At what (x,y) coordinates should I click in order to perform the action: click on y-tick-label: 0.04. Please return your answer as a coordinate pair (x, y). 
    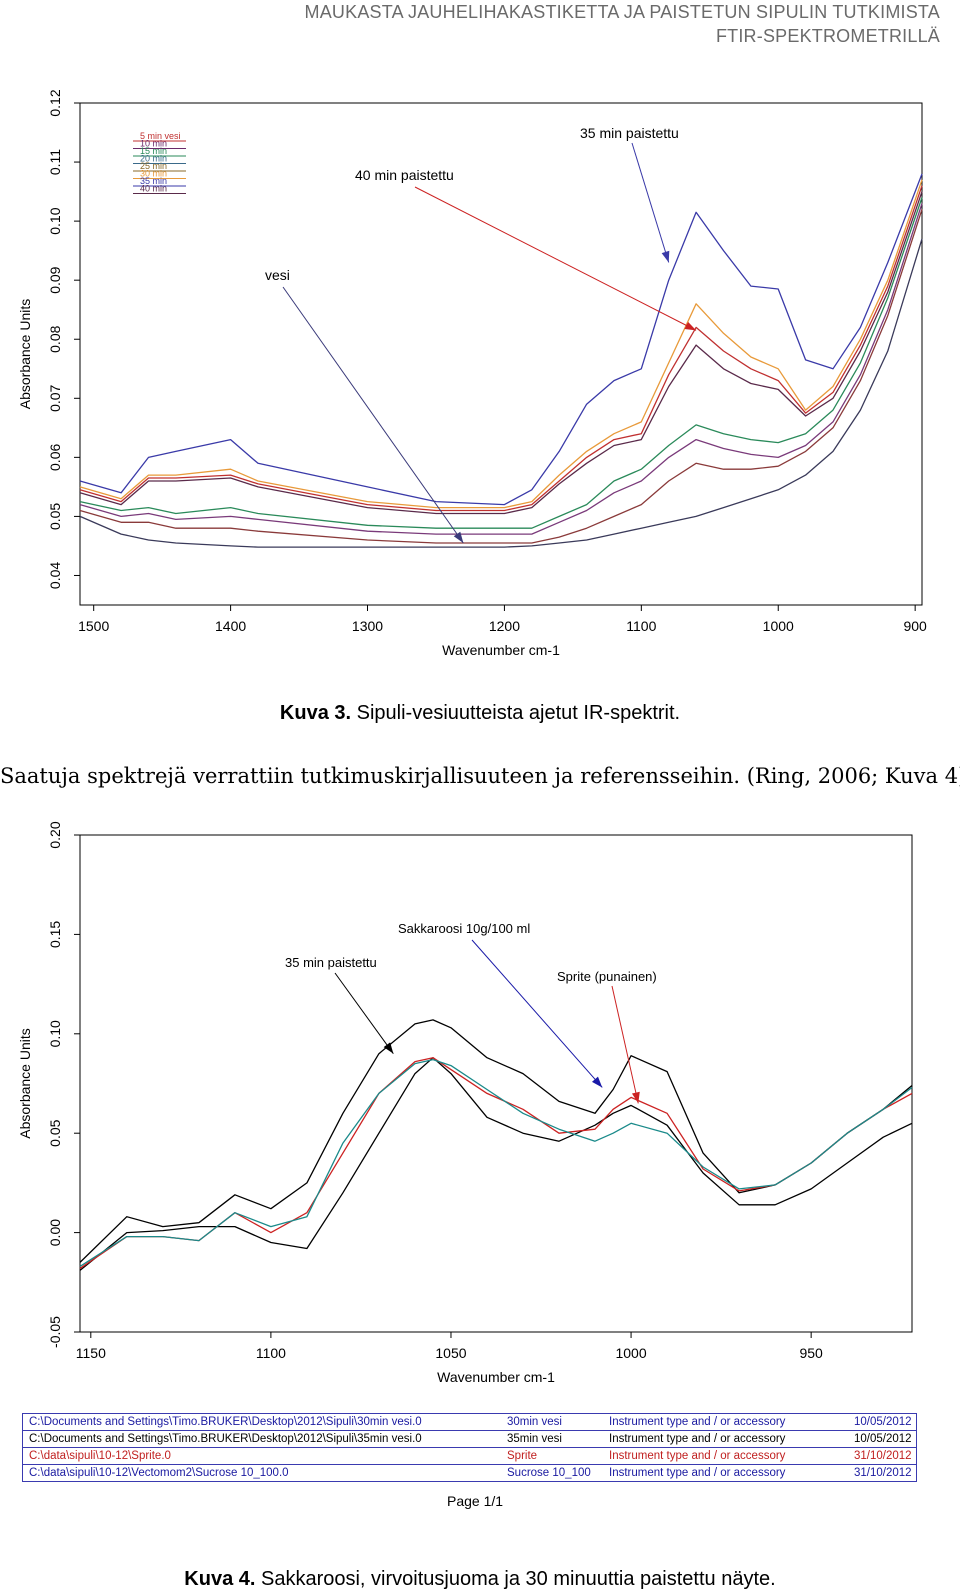
    Looking at the image, I should click on (55, 575).